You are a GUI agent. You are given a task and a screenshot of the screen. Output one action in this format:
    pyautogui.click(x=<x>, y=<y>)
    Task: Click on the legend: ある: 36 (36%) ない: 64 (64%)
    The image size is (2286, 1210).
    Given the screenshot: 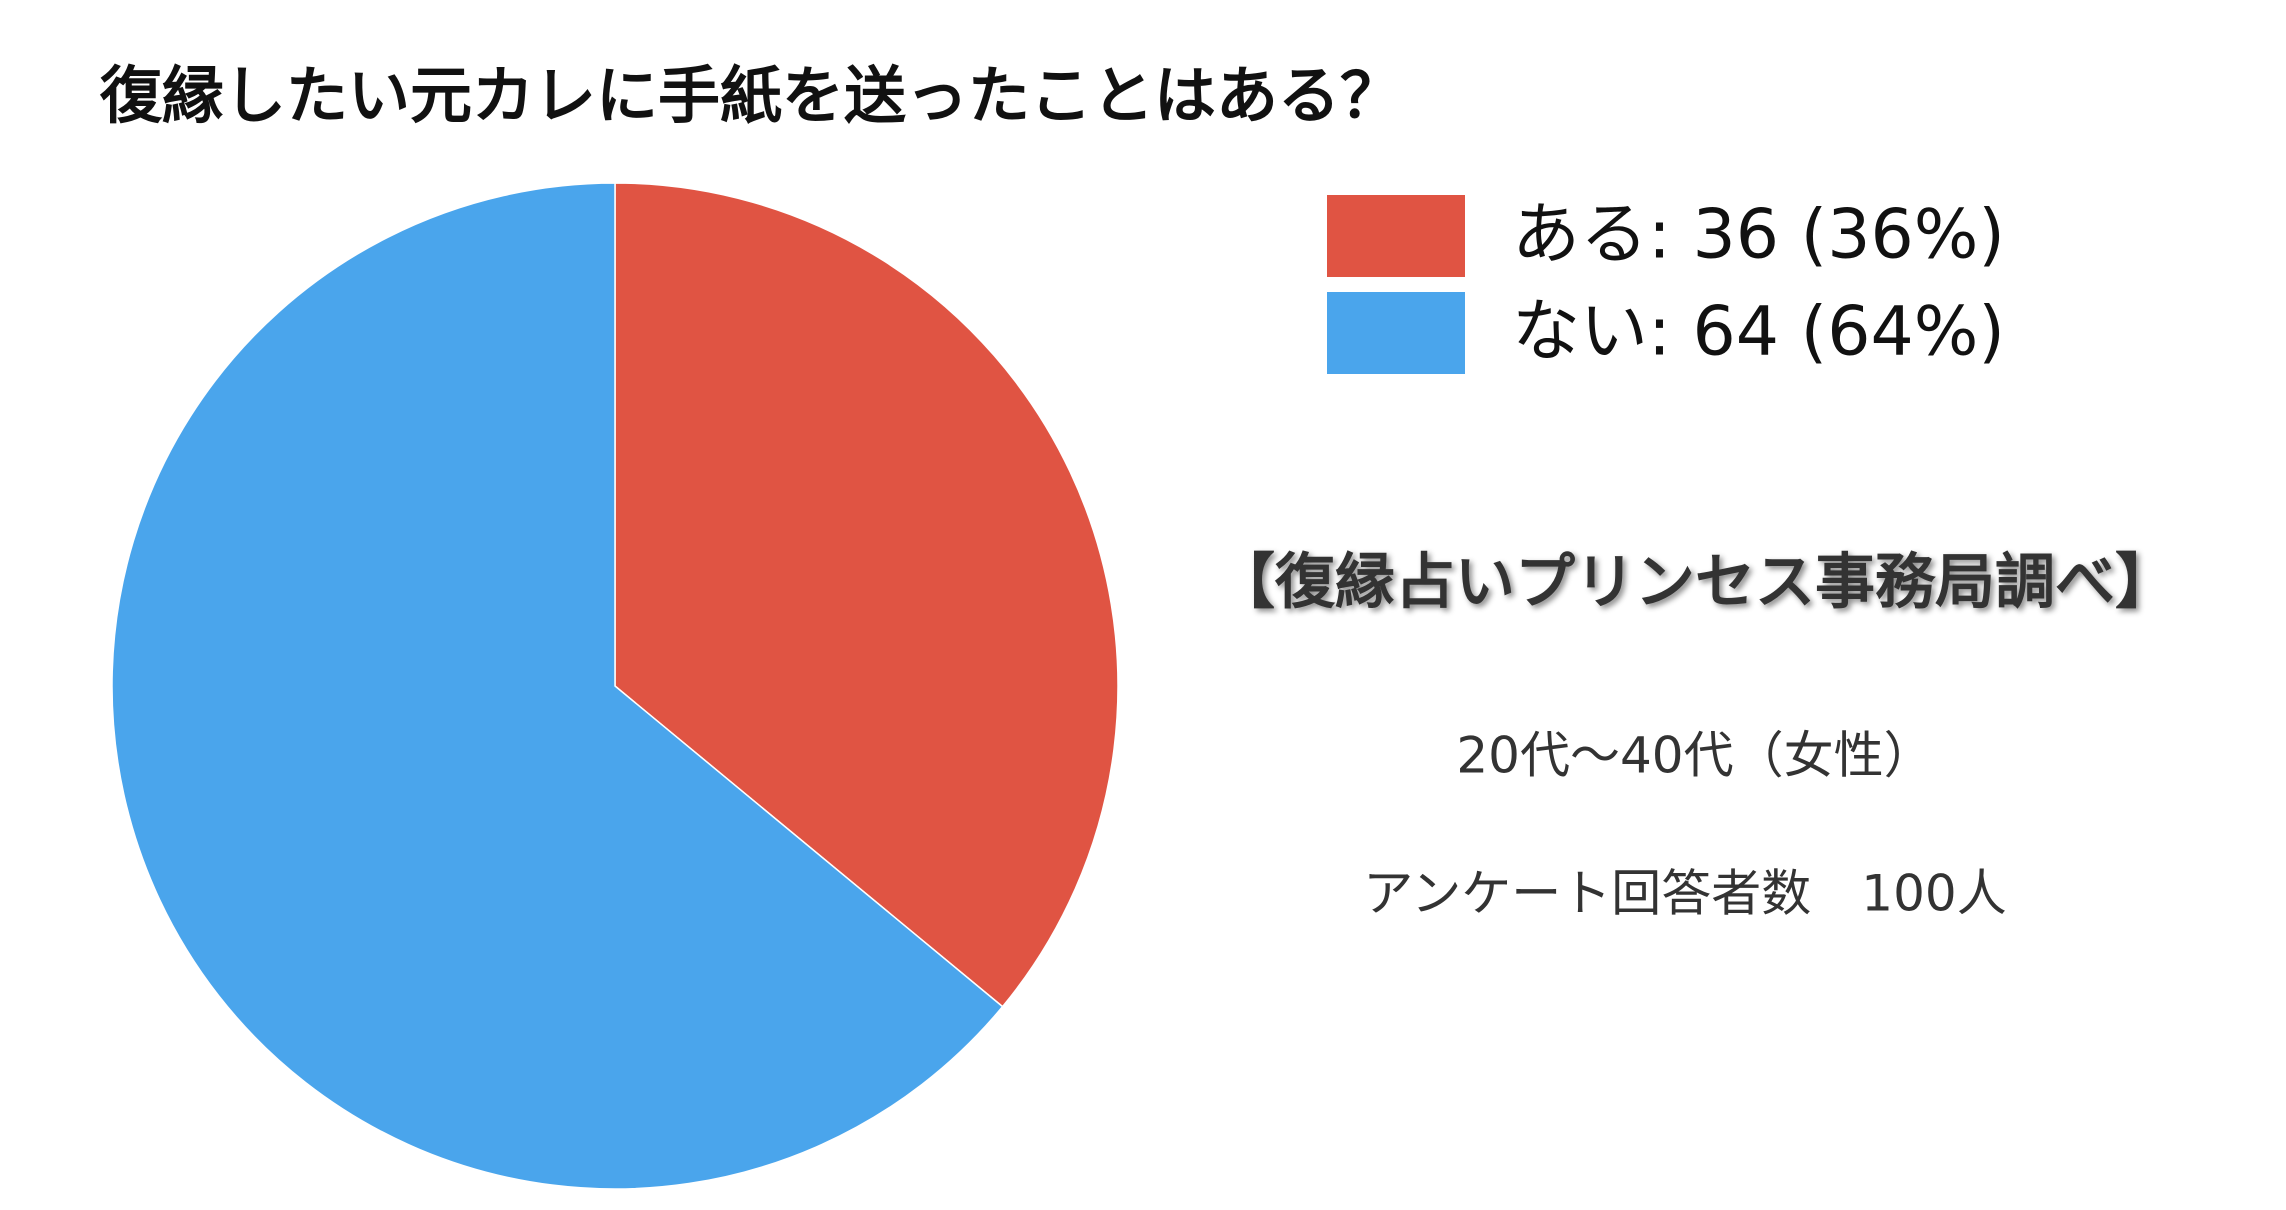 What is the action you would take?
    pyautogui.click(x=1666, y=284)
    